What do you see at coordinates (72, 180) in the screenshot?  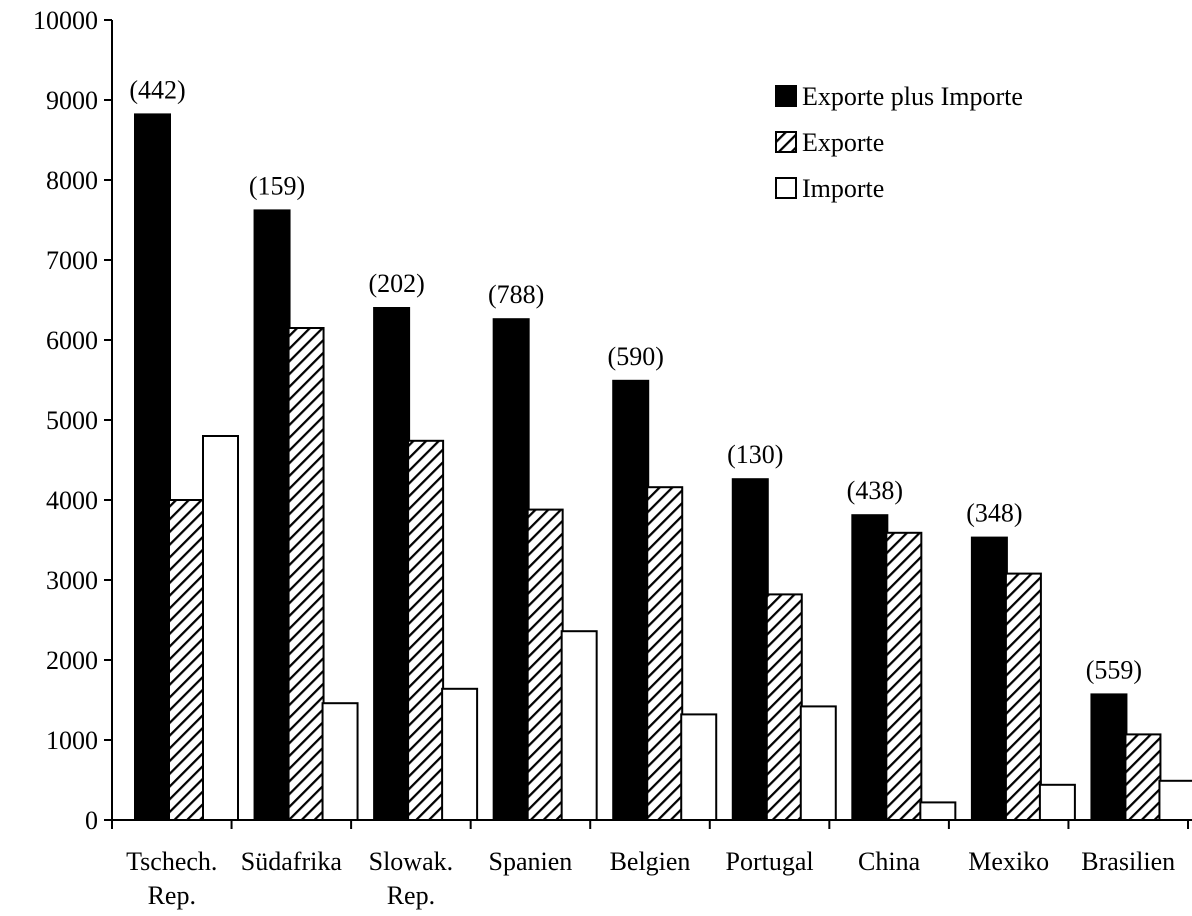 I see `y-tick-label: 8000` at bounding box center [72, 180].